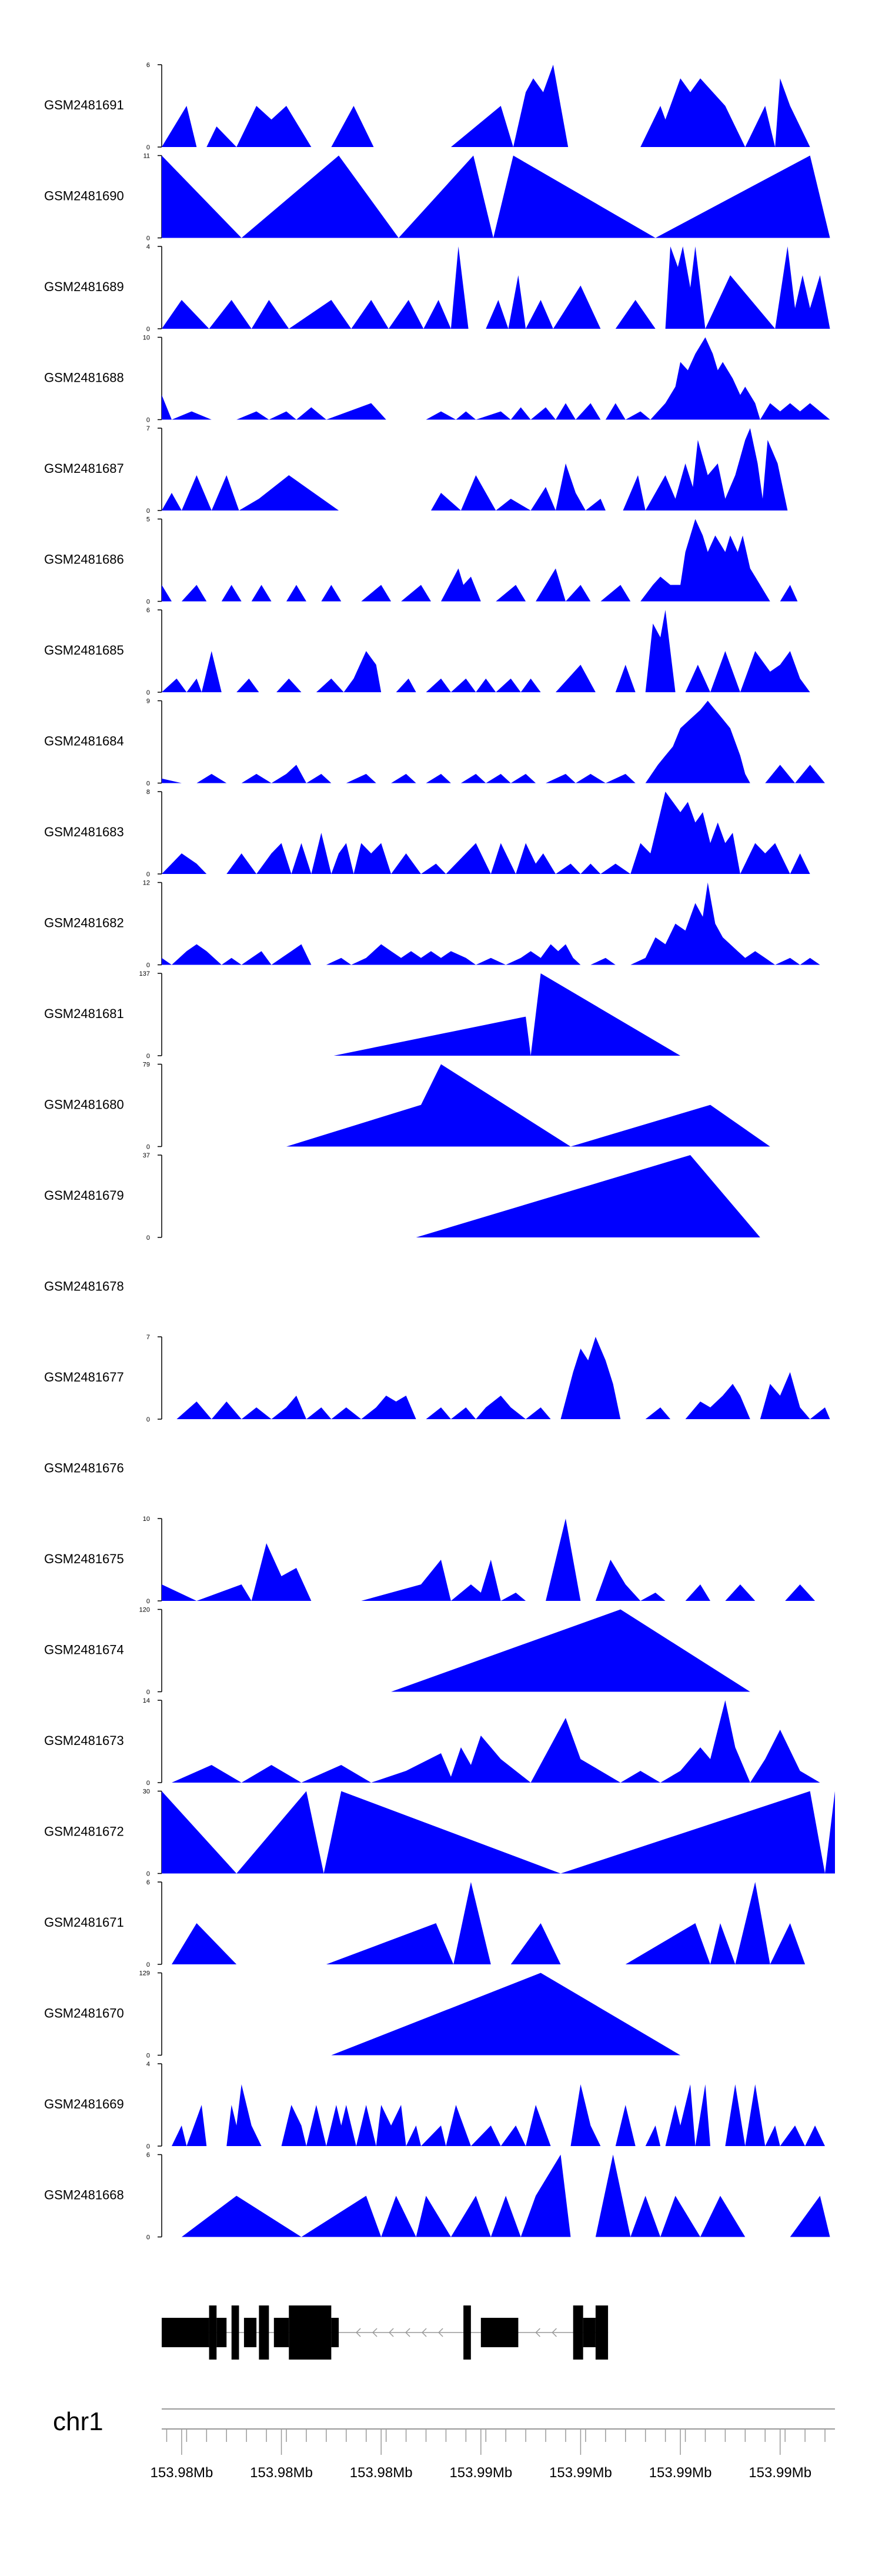 This screenshot has width=882, height=2576. Describe the element at coordinates (402, 1197) in the screenshot. I see `track-GSM2481679: GSM2481679 37 0` at that location.